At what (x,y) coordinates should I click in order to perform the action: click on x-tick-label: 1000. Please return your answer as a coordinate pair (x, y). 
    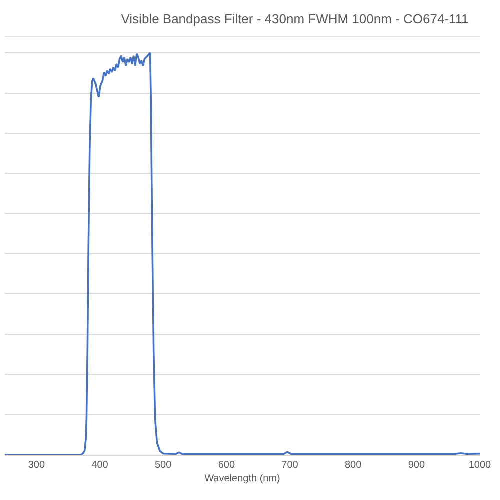
    Looking at the image, I should click on (480, 465).